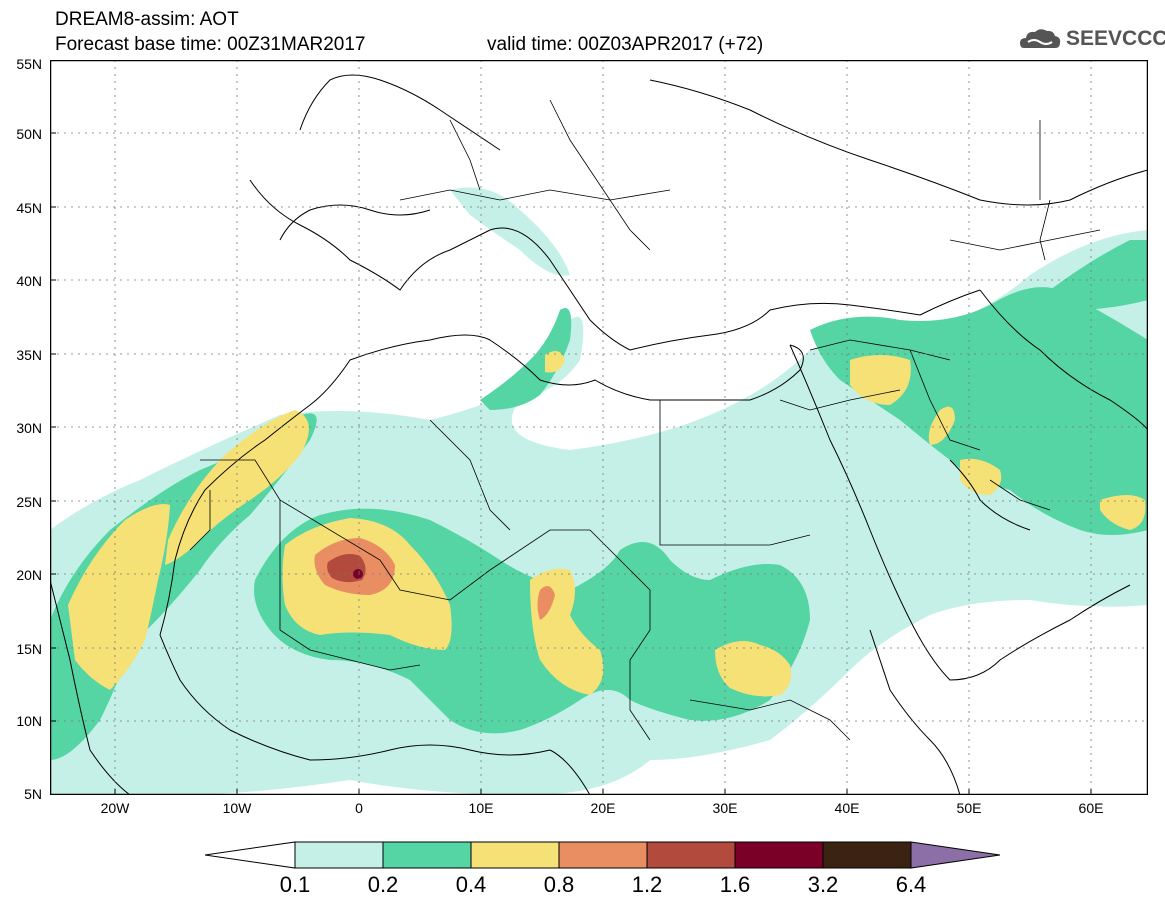 The width and height of the screenshot is (1165, 905). Describe the element at coordinates (1040, 38) in the screenshot. I see `cloud-logo-icon` at that location.